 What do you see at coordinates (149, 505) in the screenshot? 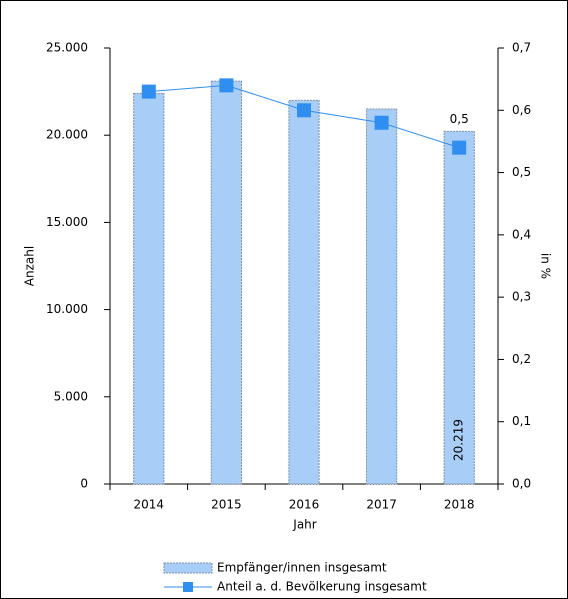
I see `x-tick-label: 2014` at bounding box center [149, 505].